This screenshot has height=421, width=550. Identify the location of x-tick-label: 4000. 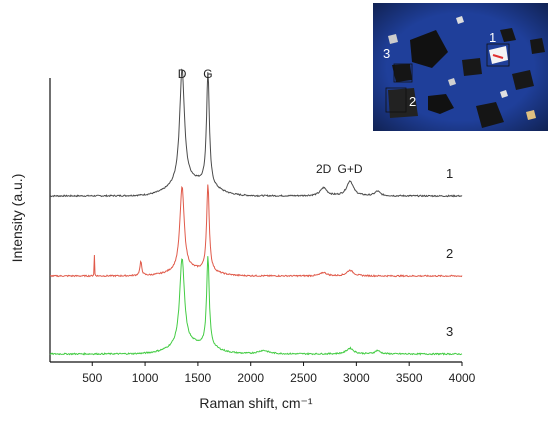
(462, 378).